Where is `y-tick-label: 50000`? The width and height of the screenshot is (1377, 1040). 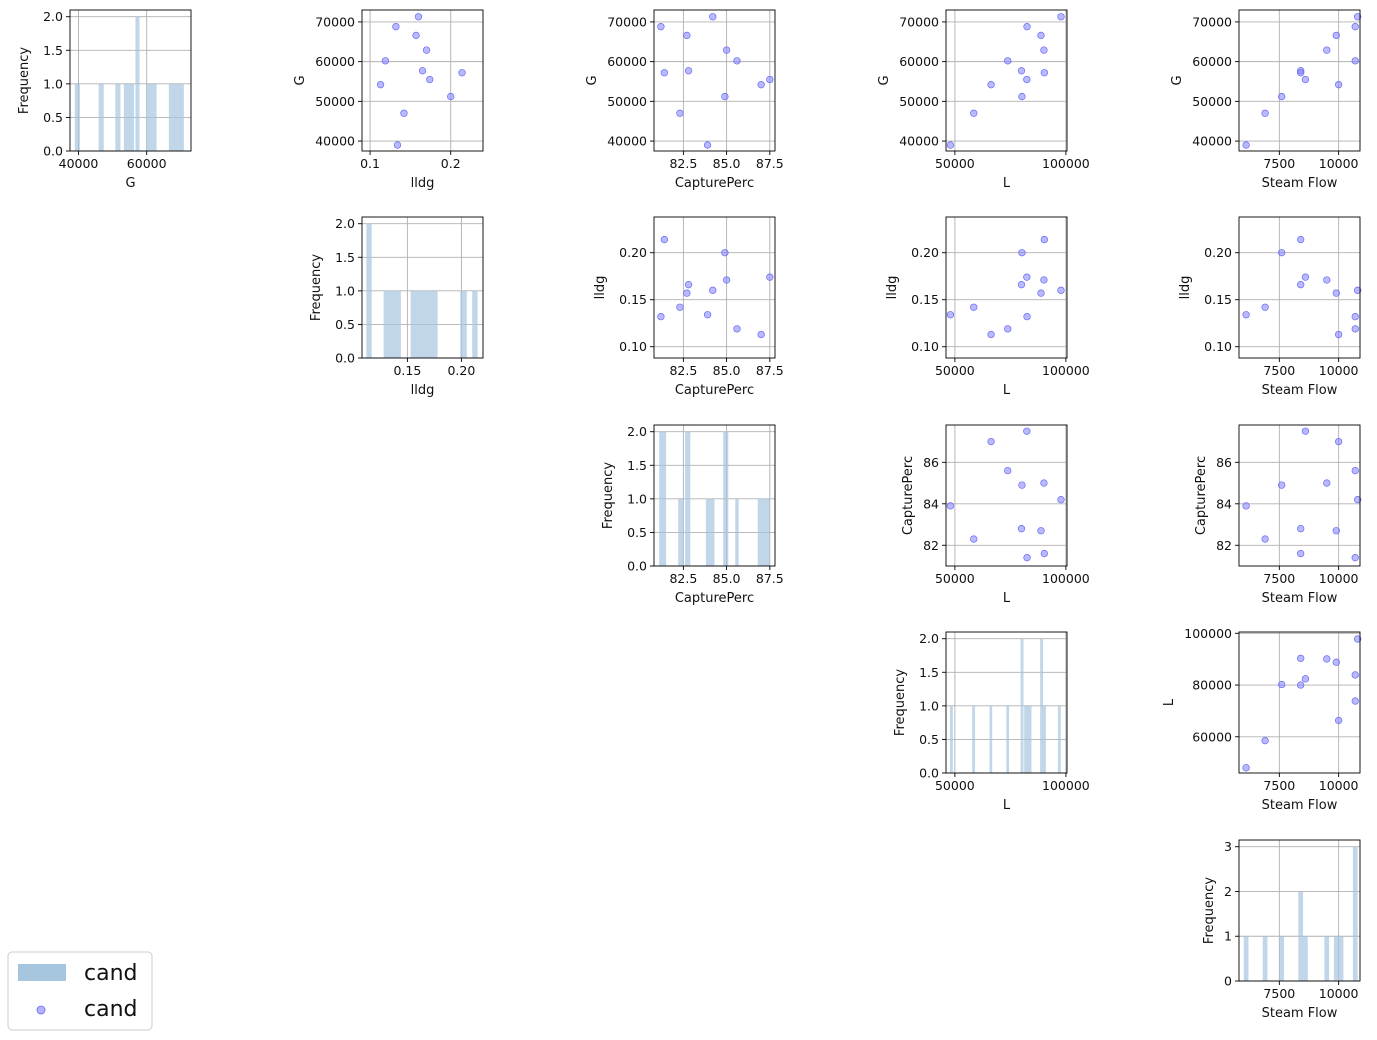
y-tick-label: 50000 is located at coordinates (1212, 101).